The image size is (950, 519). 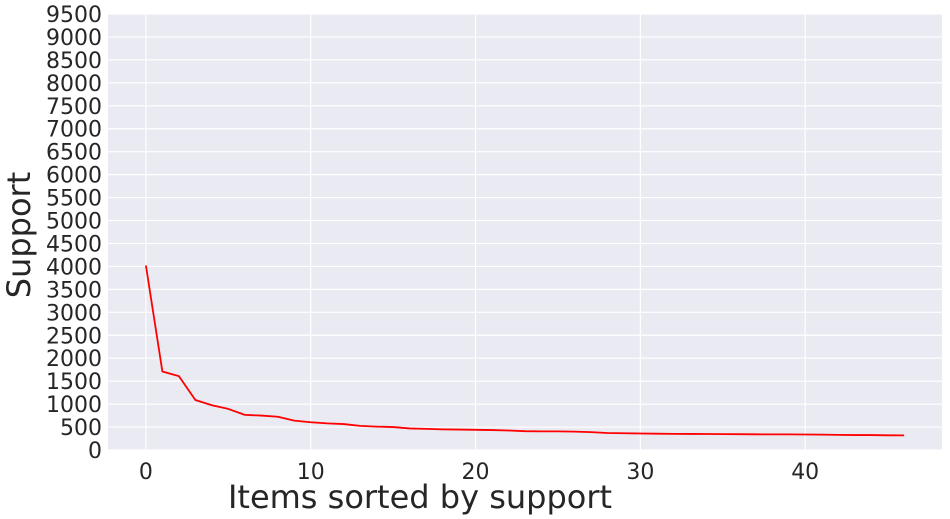 I want to click on x-tick-label-0: 0, so click(x=146, y=472).